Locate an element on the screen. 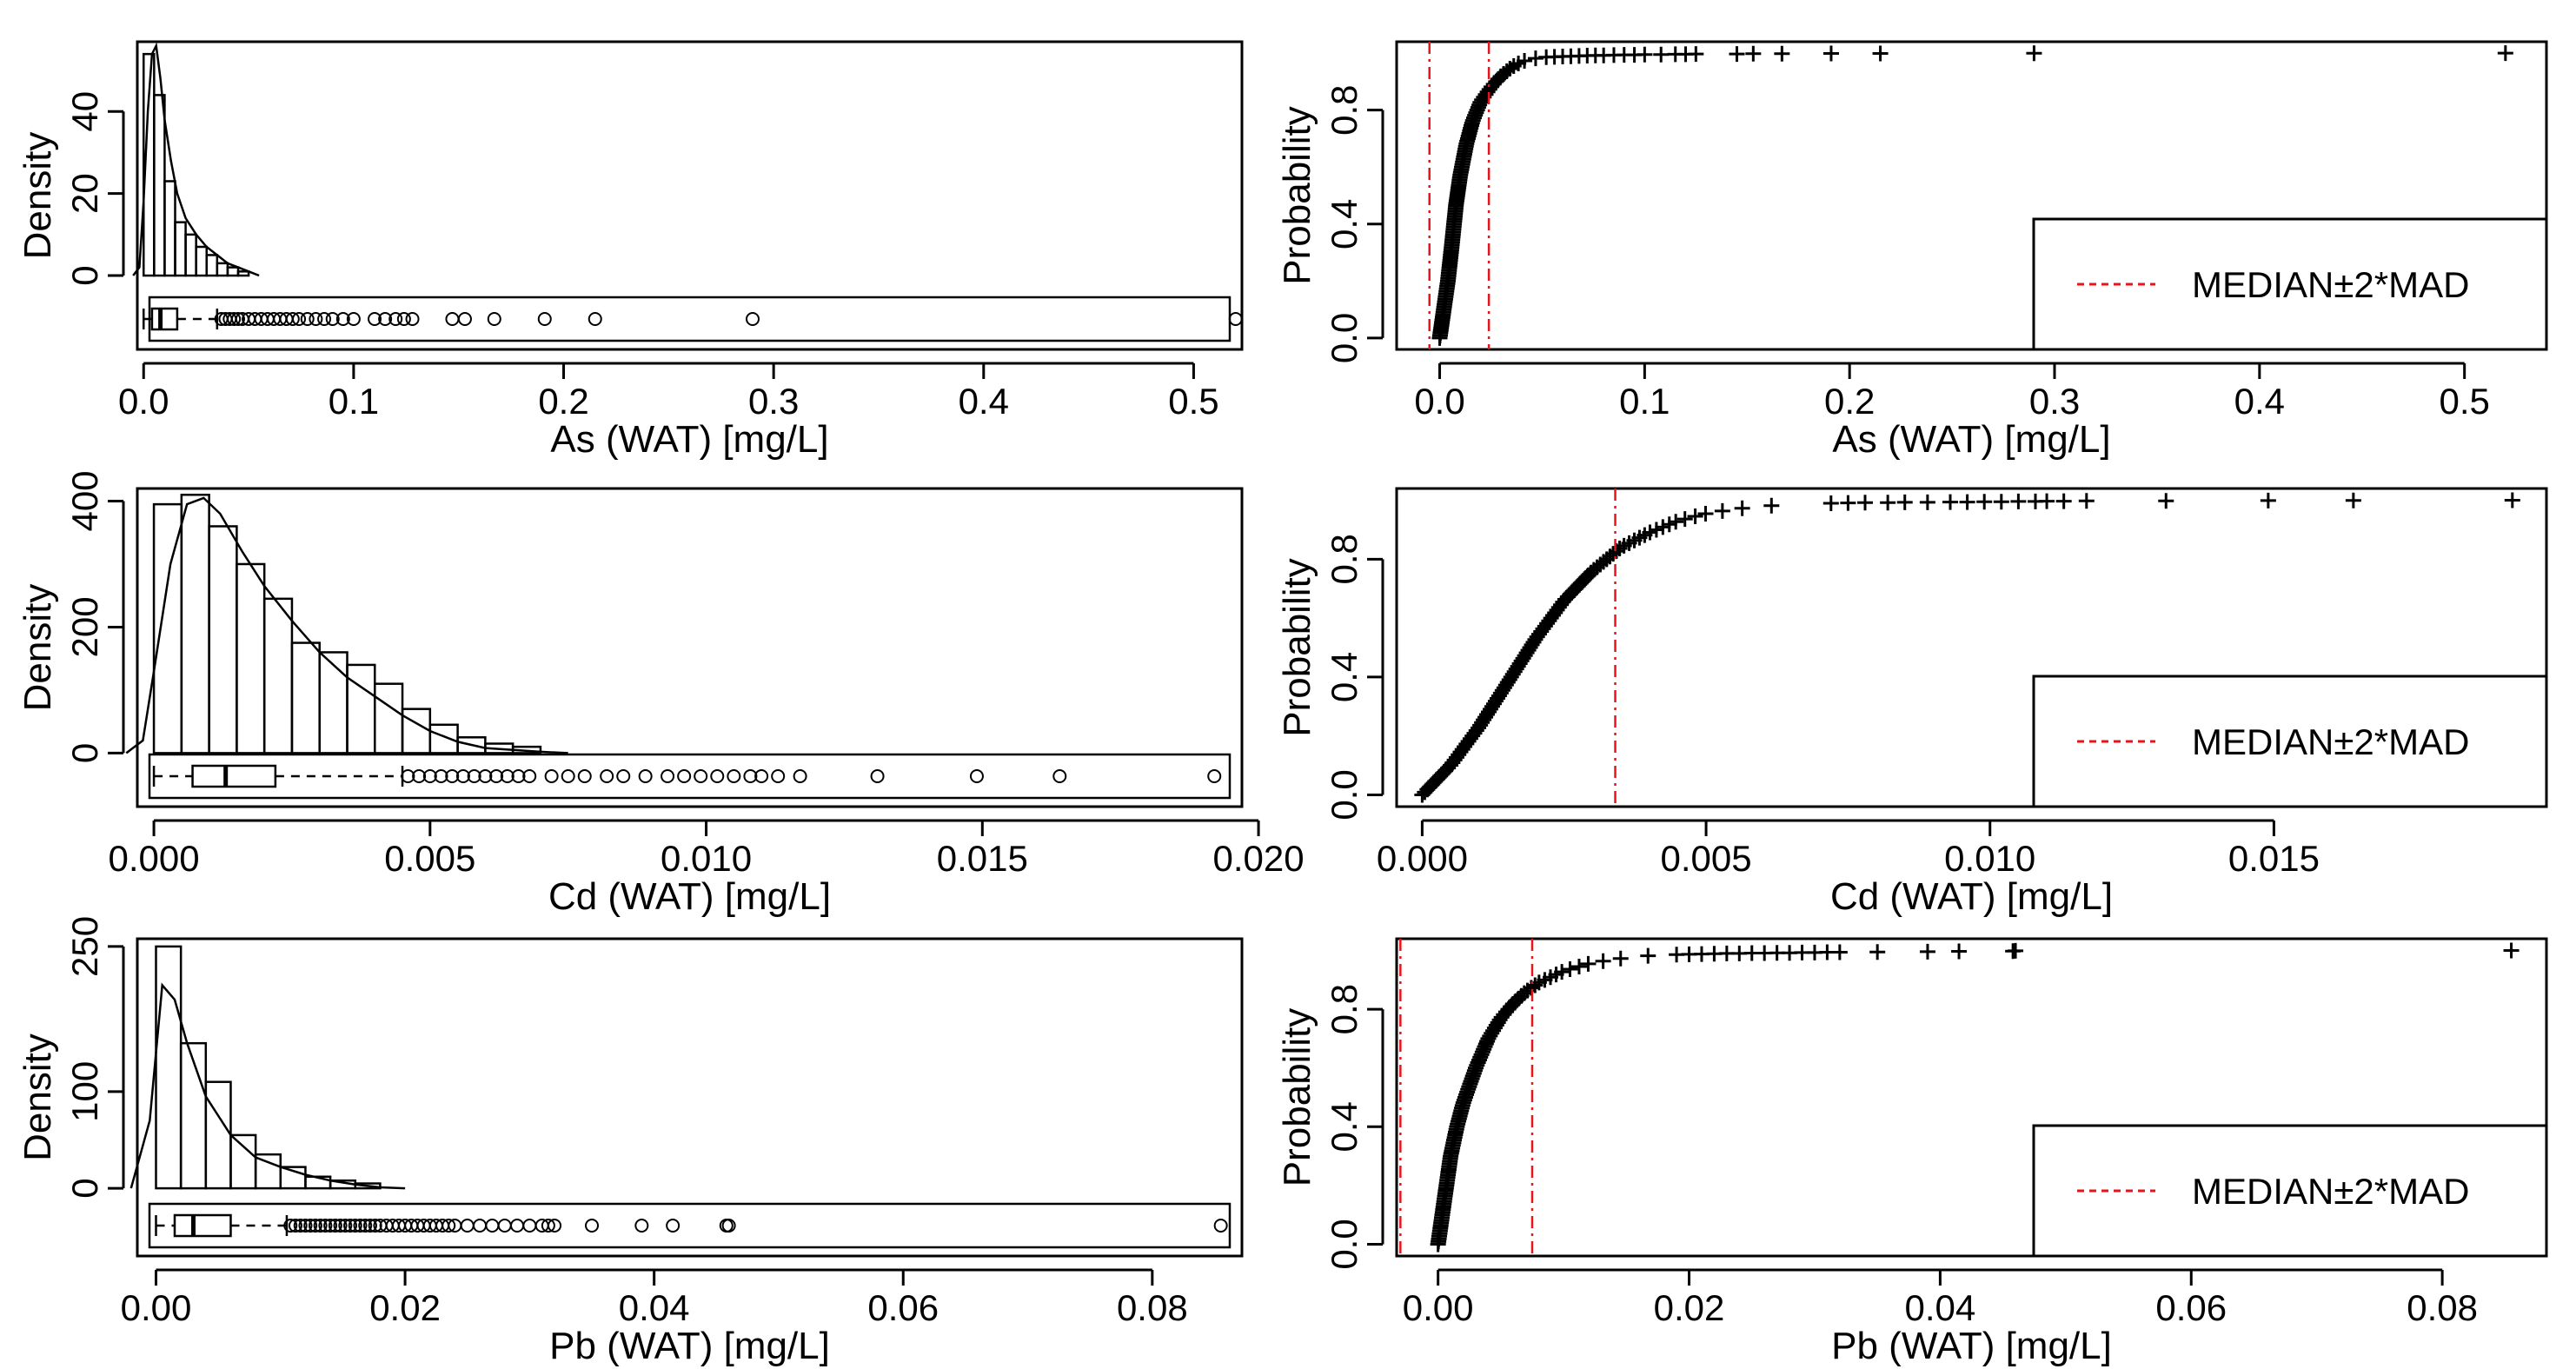  y-tick-label: 0.4 is located at coordinates (1344, 224).